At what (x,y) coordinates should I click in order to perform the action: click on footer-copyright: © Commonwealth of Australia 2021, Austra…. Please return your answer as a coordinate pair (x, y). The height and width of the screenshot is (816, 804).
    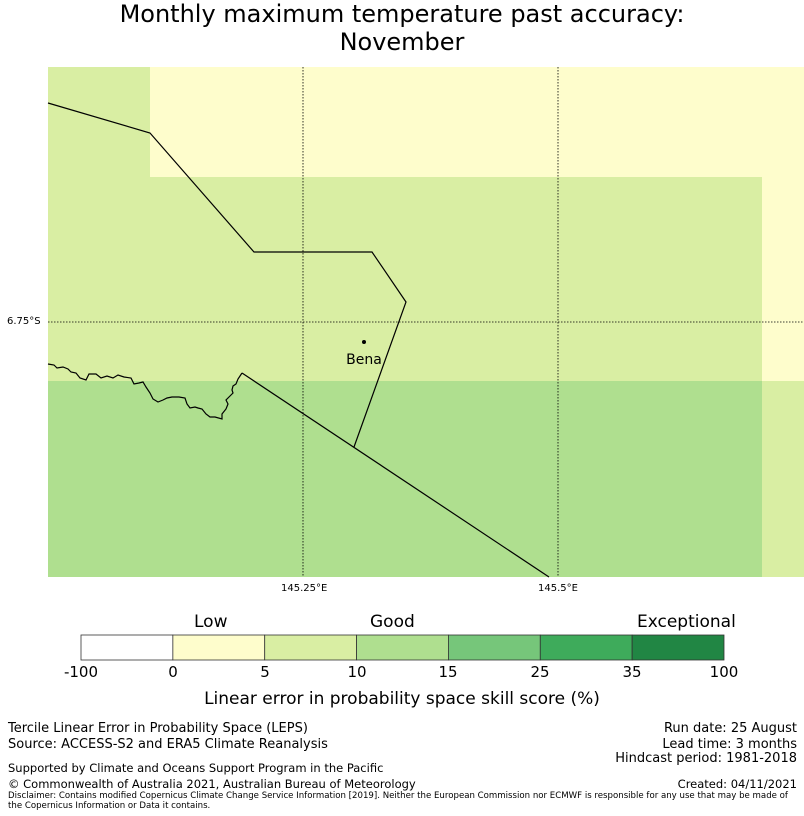
    Looking at the image, I should click on (212, 784).